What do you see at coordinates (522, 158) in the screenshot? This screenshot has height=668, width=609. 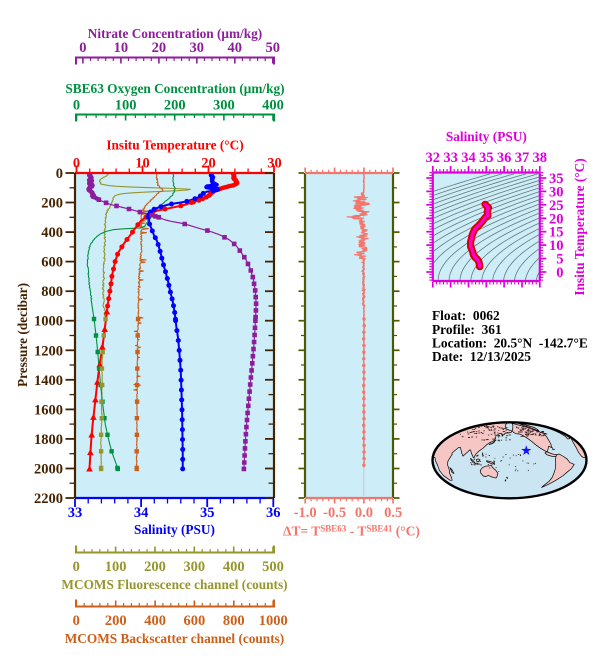 I see `svg-text: 37` at bounding box center [522, 158].